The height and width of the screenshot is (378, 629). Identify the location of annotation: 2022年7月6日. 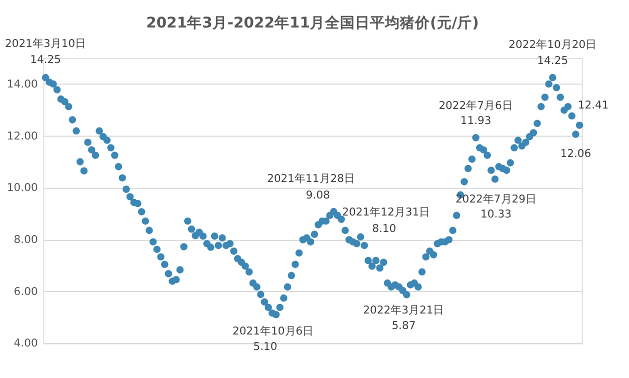
(475, 105).